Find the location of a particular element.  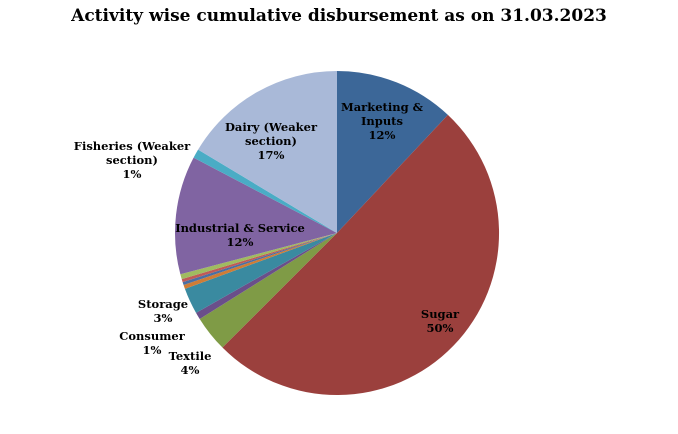

slice-data-label: Dairy (Weaker section) 17% is located at coordinates (271, 141).